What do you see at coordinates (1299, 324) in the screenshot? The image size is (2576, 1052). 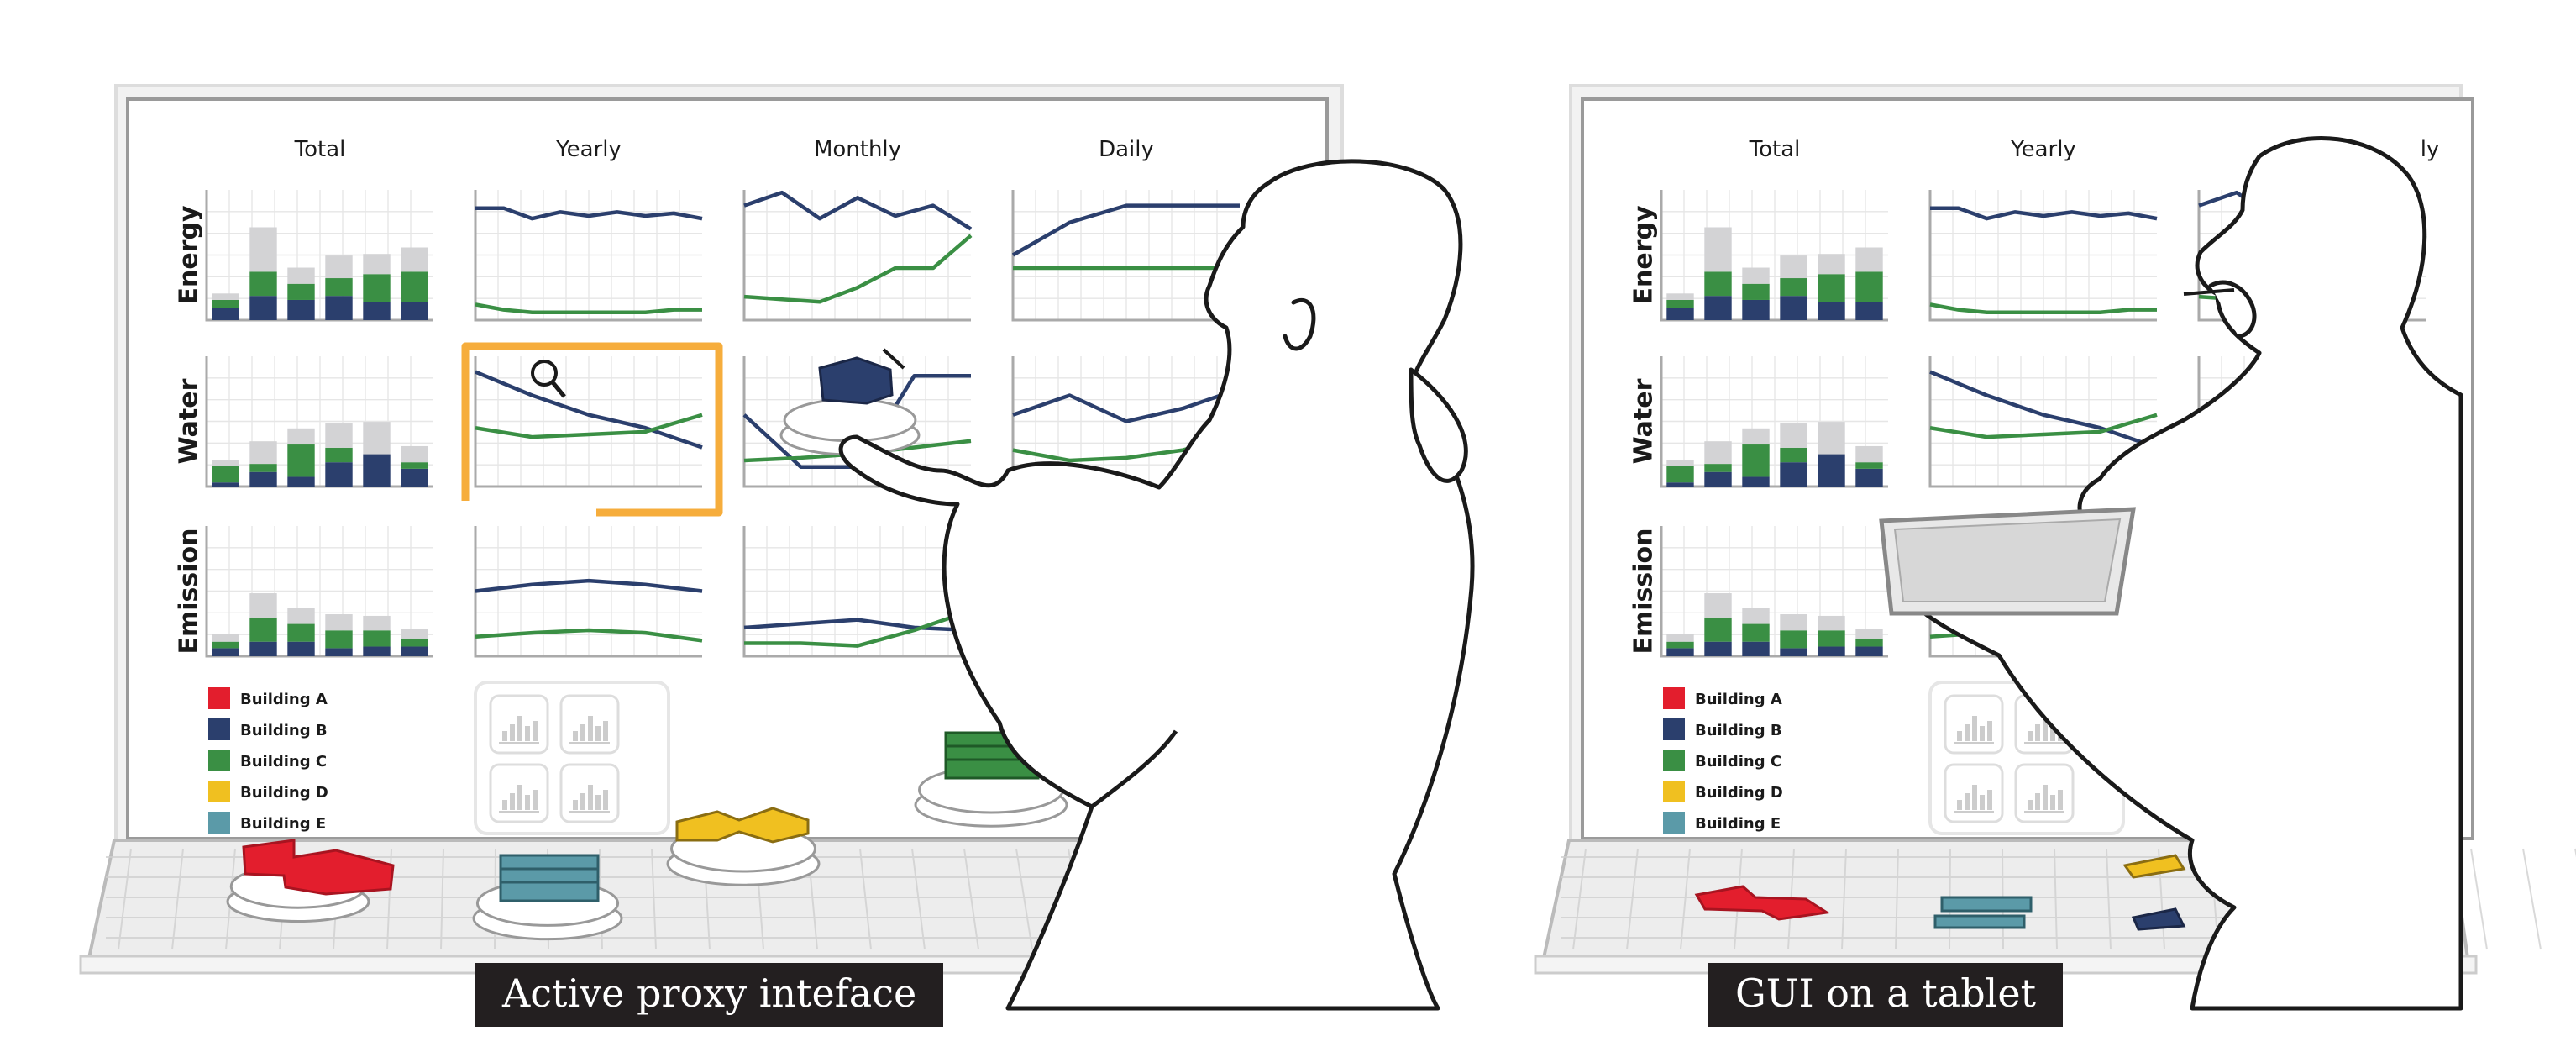 I see `person-woman-ear` at bounding box center [1299, 324].